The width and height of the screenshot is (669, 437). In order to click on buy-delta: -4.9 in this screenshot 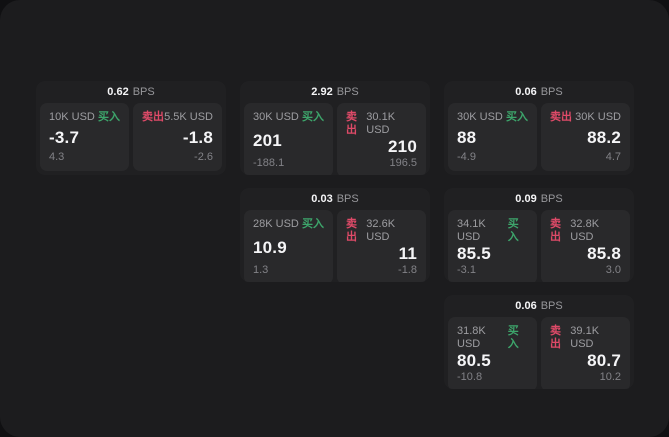, I will do `click(466, 157)`.